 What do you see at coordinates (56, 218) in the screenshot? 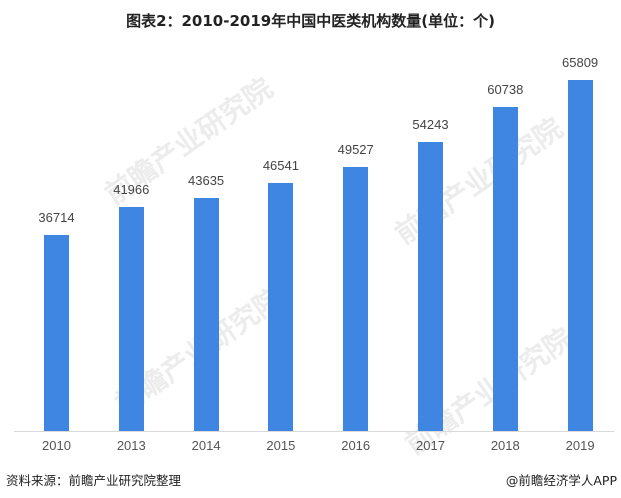
I see `value-label: 36714` at bounding box center [56, 218].